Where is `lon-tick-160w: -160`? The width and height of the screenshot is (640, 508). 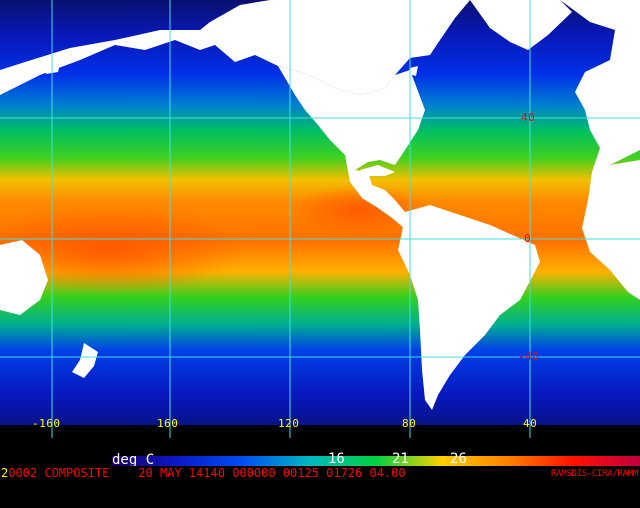
lon-tick-160w: -160 is located at coordinates (46, 423).